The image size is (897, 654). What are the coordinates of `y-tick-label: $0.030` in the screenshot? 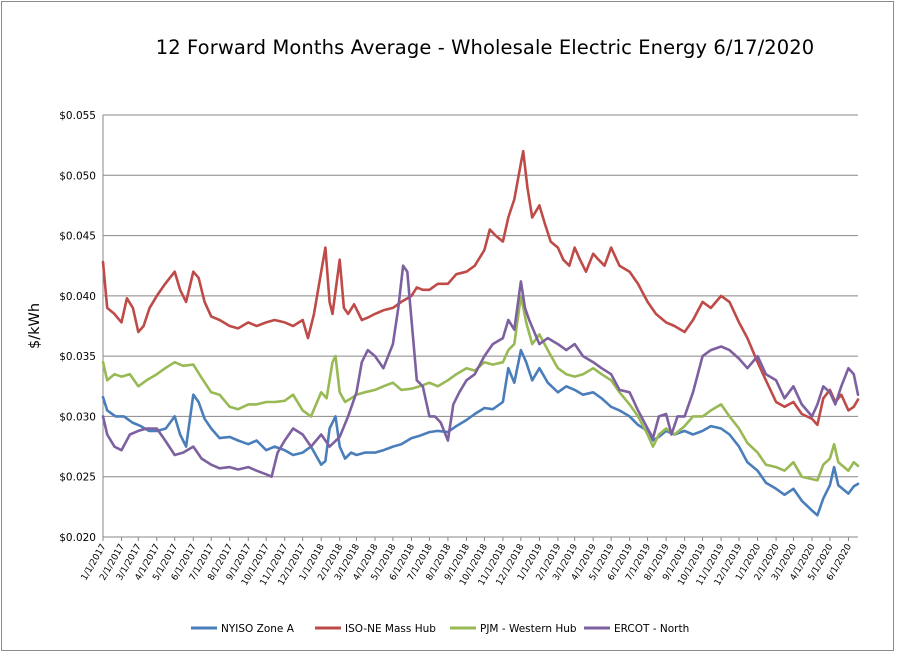 It's located at (77, 417).